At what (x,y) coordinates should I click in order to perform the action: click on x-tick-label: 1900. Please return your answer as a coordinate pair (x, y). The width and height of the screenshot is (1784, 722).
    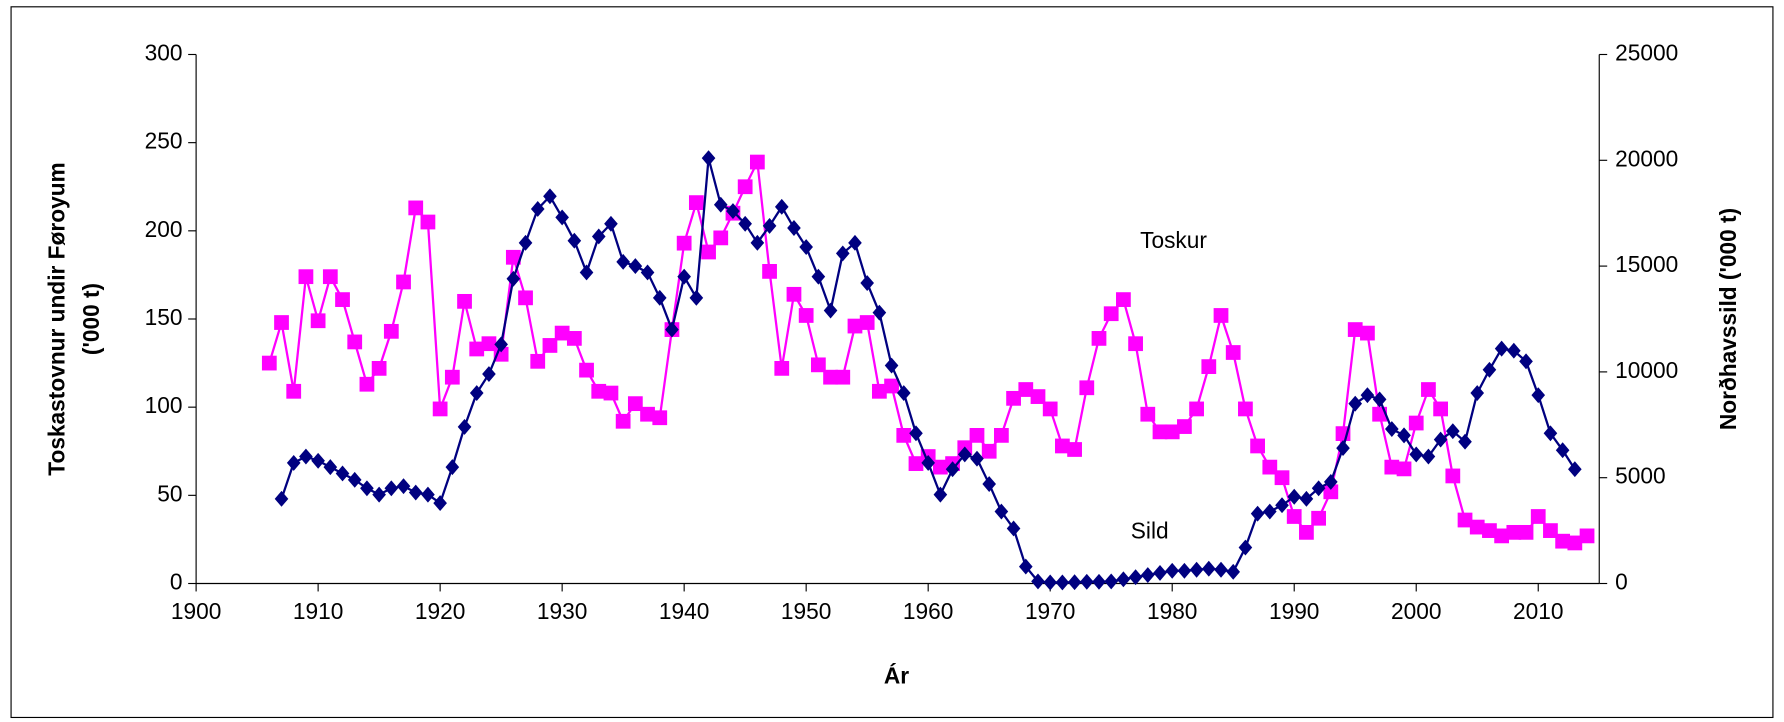
    Looking at the image, I should click on (196, 611).